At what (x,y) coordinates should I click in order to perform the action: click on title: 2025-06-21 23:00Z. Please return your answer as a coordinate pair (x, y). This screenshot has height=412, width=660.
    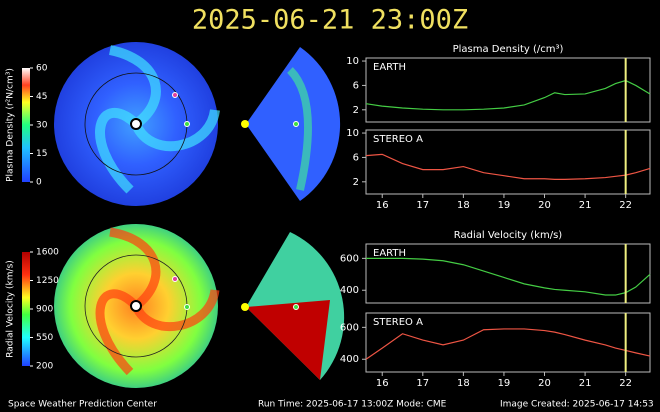
    Looking at the image, I should click on (330, 20).